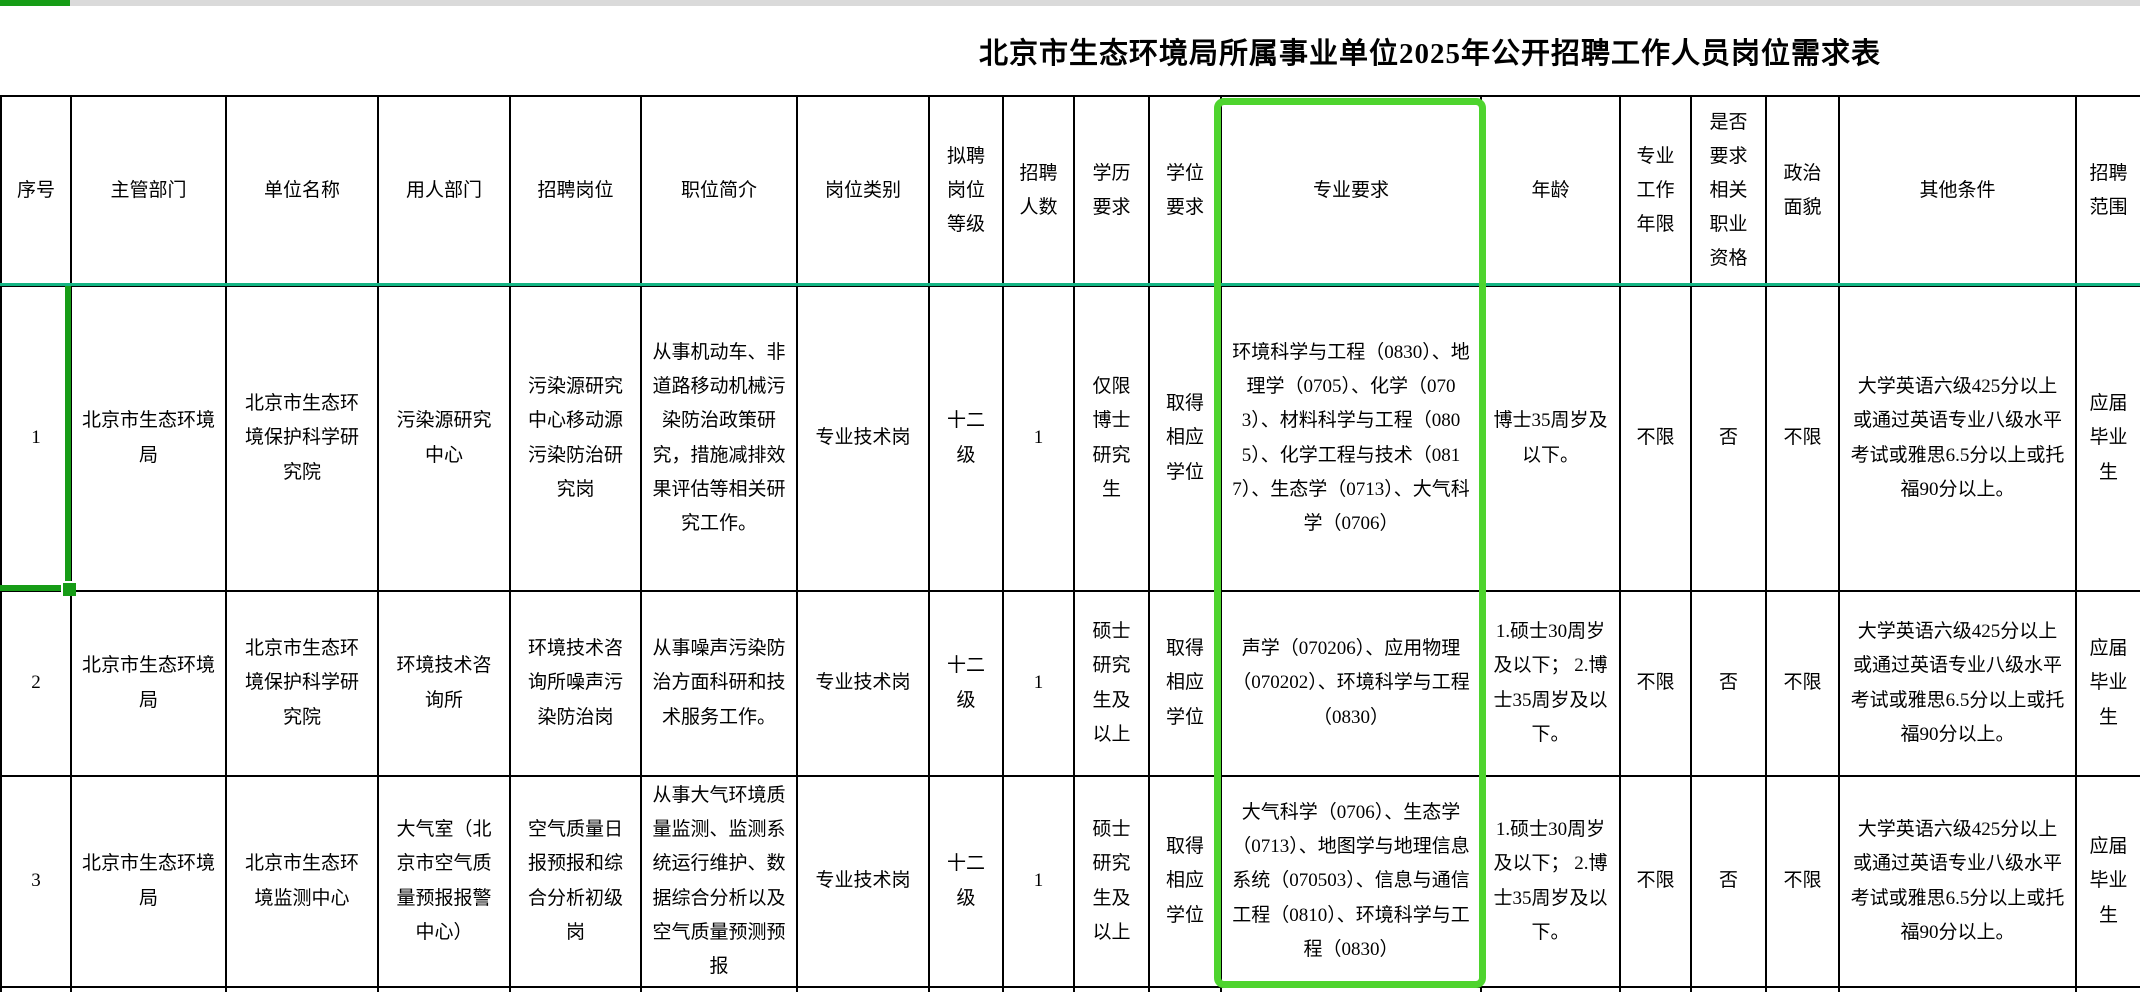 The height and width of the screenshot is (992, 2140). I want to click on selection-border, so click(33, 588).